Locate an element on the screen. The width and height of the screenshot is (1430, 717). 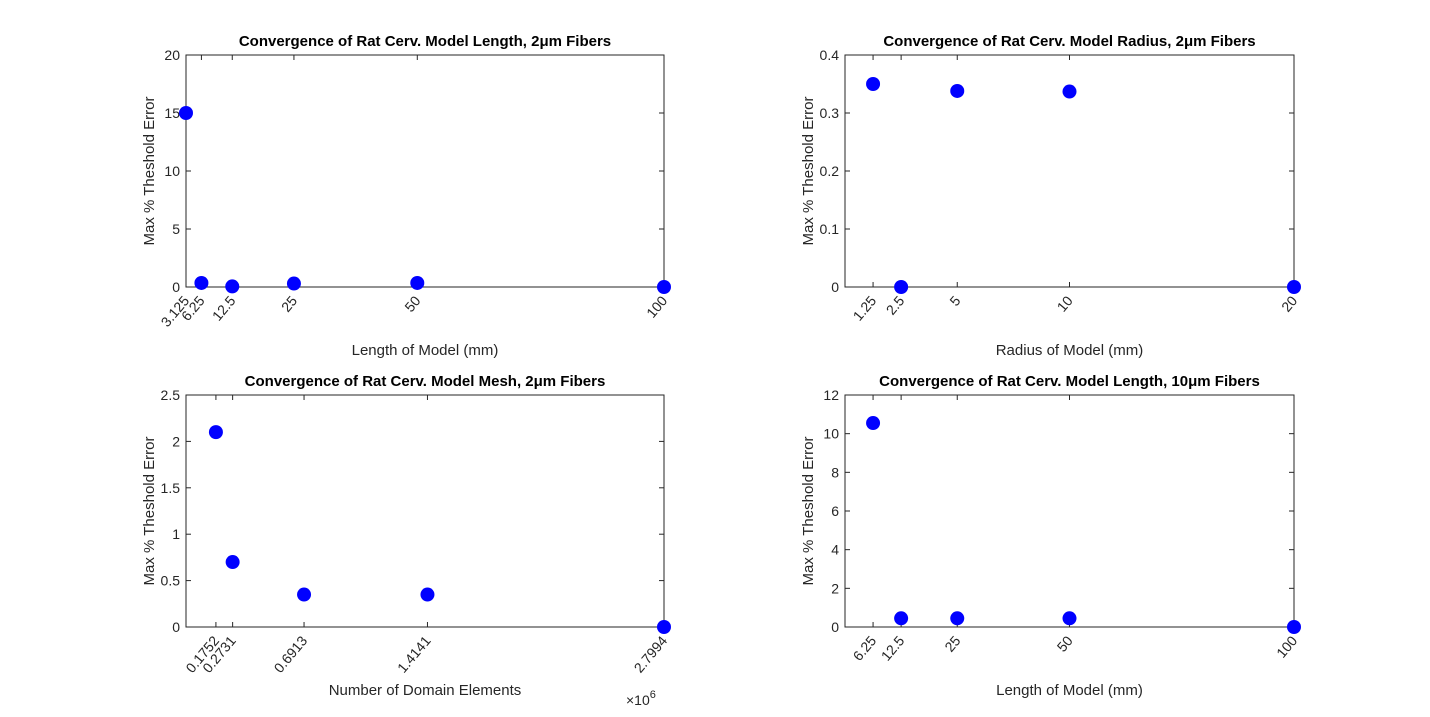
y-tick-label: 15 is located at coordinates (172, 113).